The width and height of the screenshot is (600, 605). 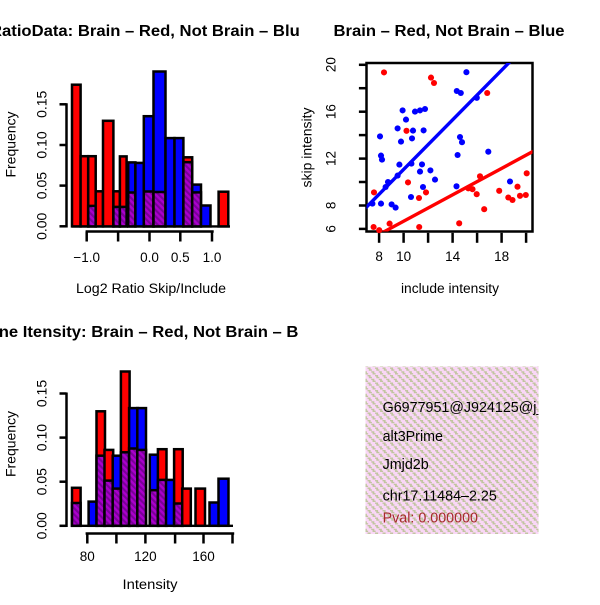 What do you see at coordinates (331, 111) in the screenshot?
I see `svg-text: 16` at bounding box center [331, 111].